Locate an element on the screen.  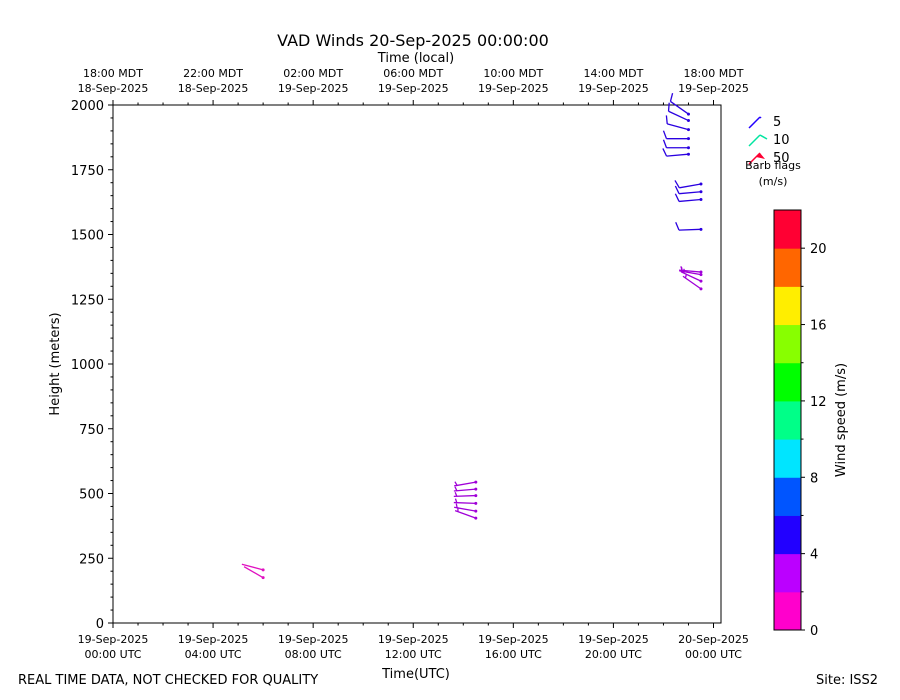
legend-entry-label: 10 is located at coordinates (781, 140).